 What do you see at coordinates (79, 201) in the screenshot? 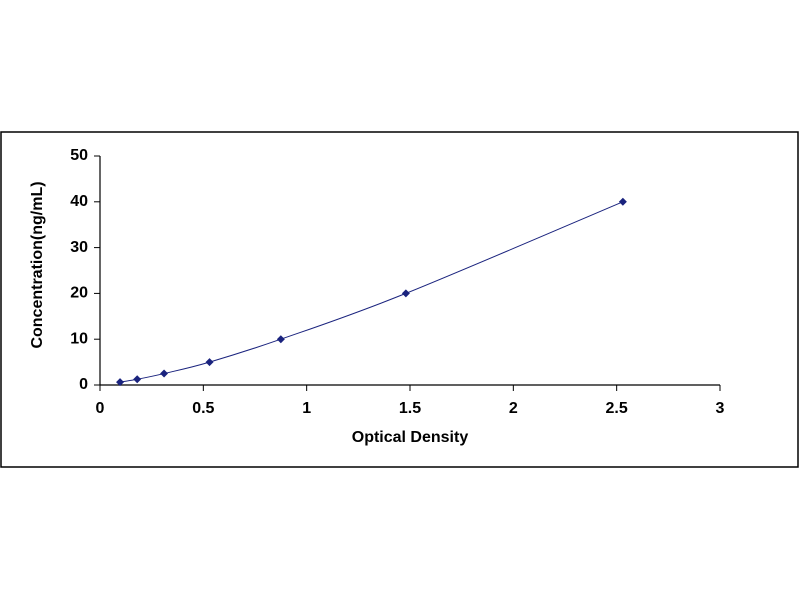
I see `y-tick-label: 40` at bounding box center [79, 201].